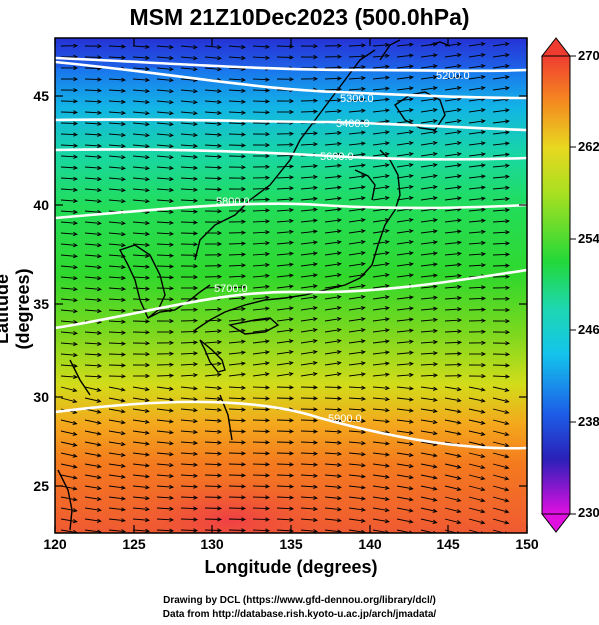  Describe the element at coordinates (41, 96) in the screenshot. I see `y-tick-label: 45` at that location.